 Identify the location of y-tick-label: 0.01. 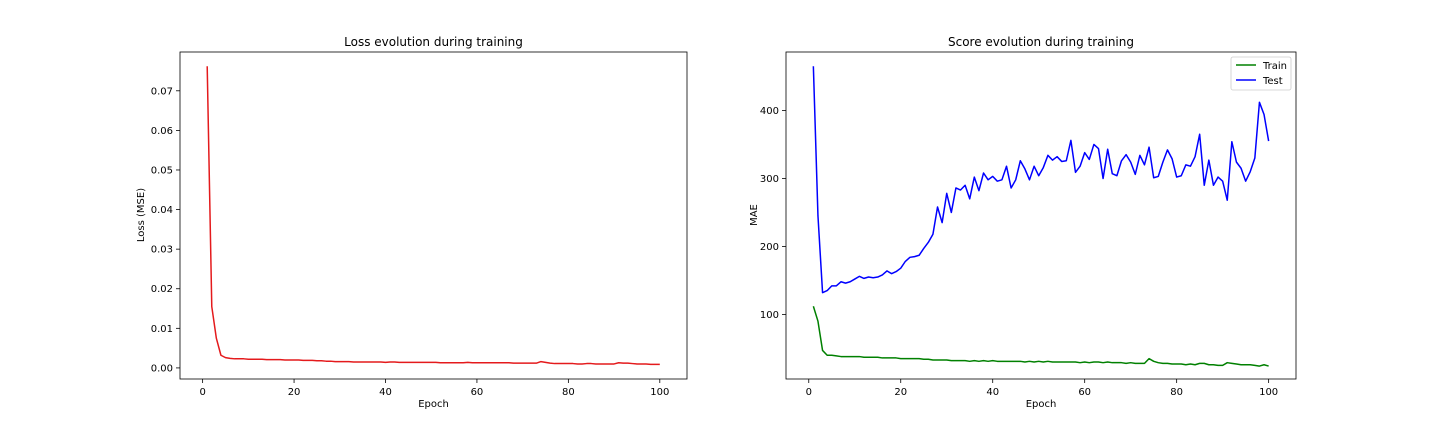
(162, 329).